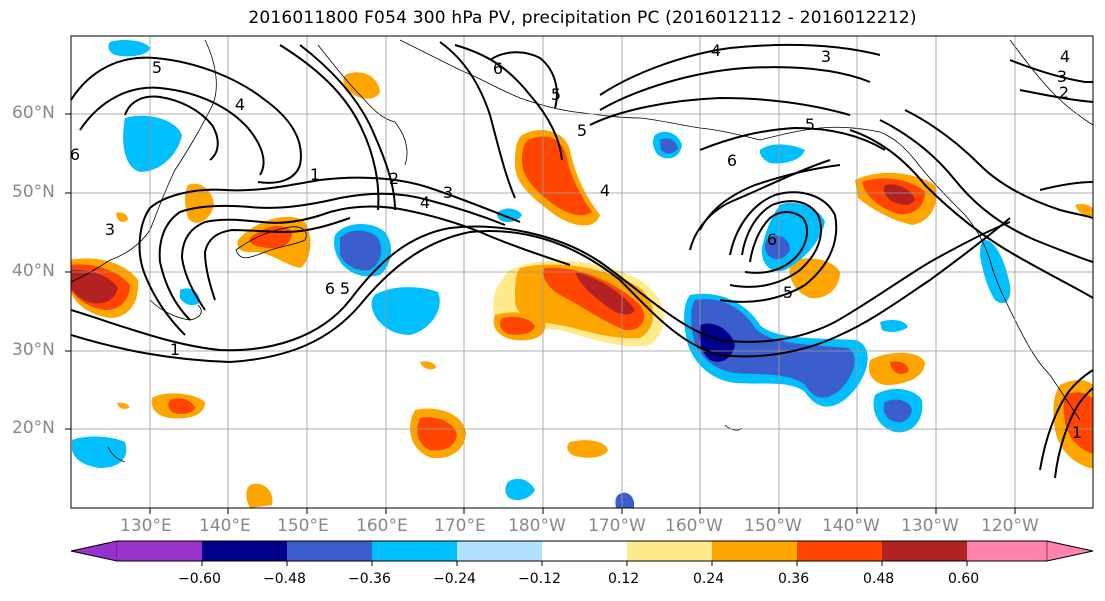  What do you see at coordinates (460, 526) in the screenshot?
I see `lon-label-170e: 170°E` at bounding box center [460, 526].